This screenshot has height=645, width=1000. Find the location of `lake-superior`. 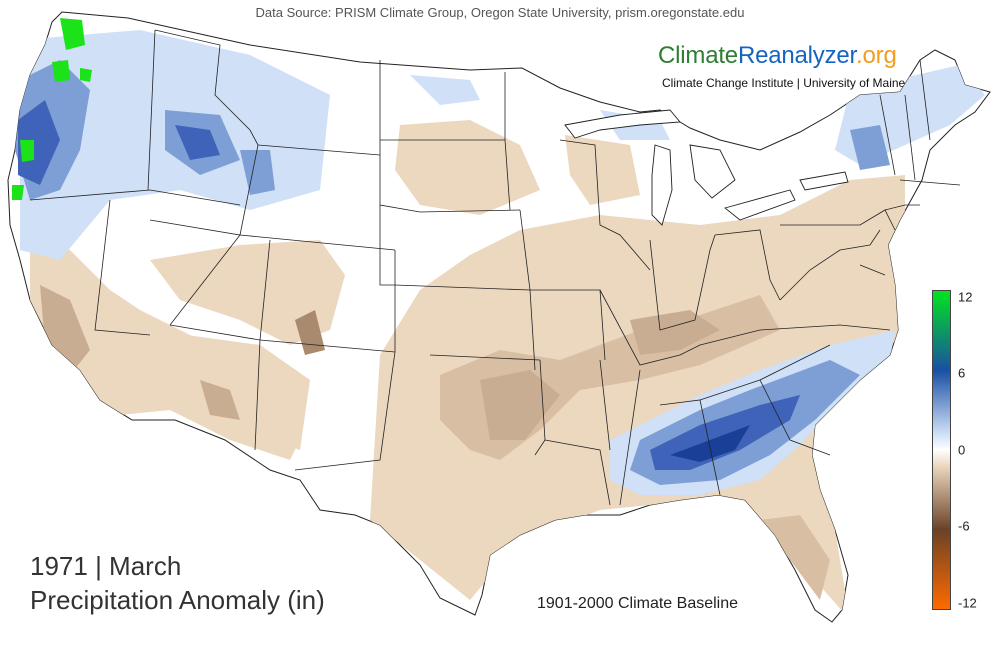

lake-superior is located at coordinates (622, 124).